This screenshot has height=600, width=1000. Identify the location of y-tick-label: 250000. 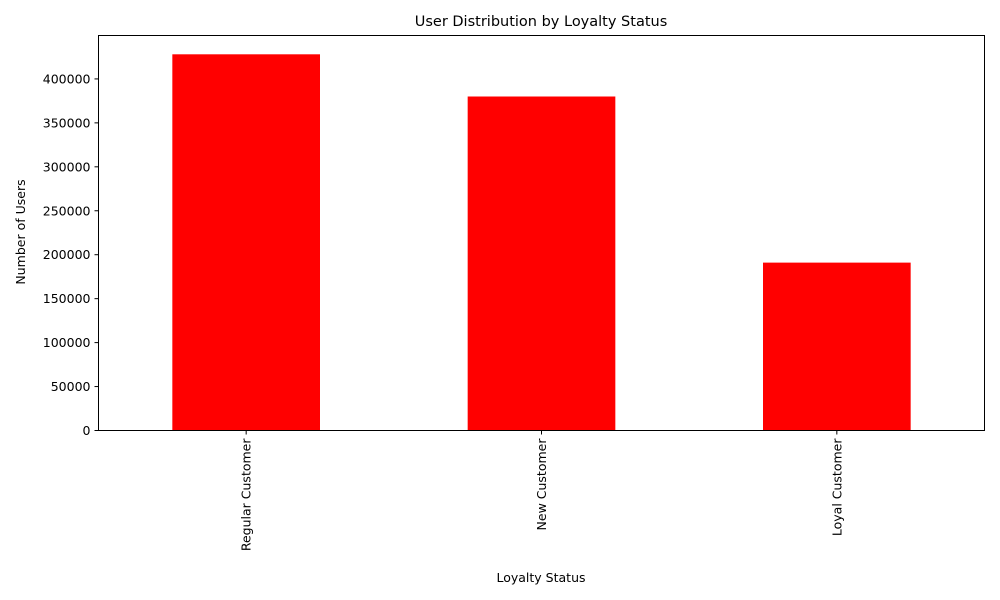
(67, 210).